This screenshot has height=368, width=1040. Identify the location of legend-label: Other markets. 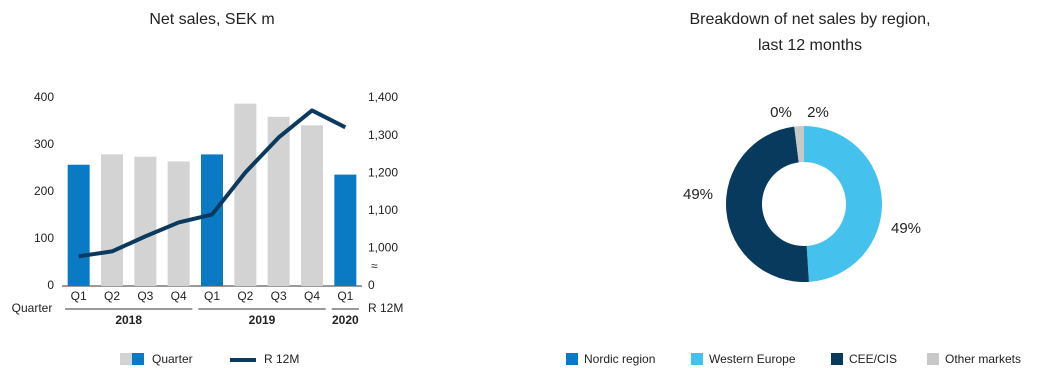
(983, 359).